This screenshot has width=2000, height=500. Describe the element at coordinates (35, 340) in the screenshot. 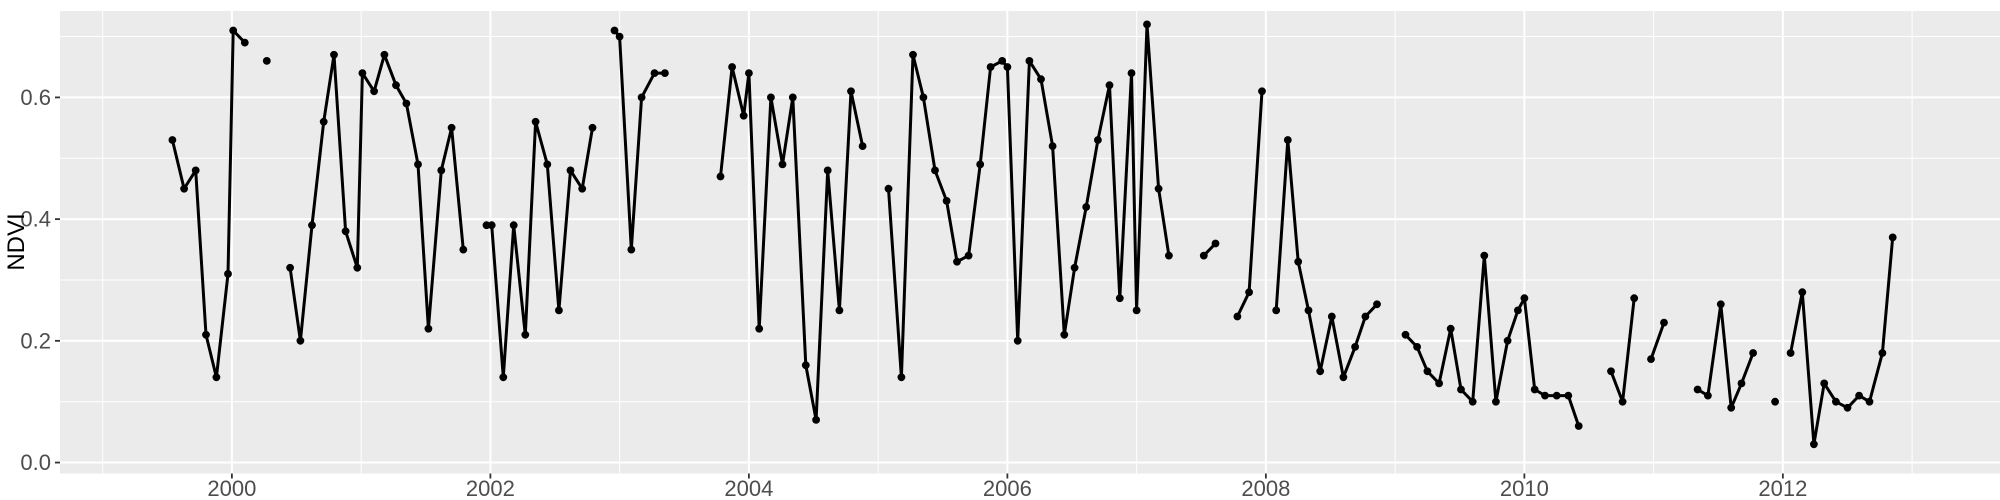

I see `y-axis-tick-label: 0.2` at that location.